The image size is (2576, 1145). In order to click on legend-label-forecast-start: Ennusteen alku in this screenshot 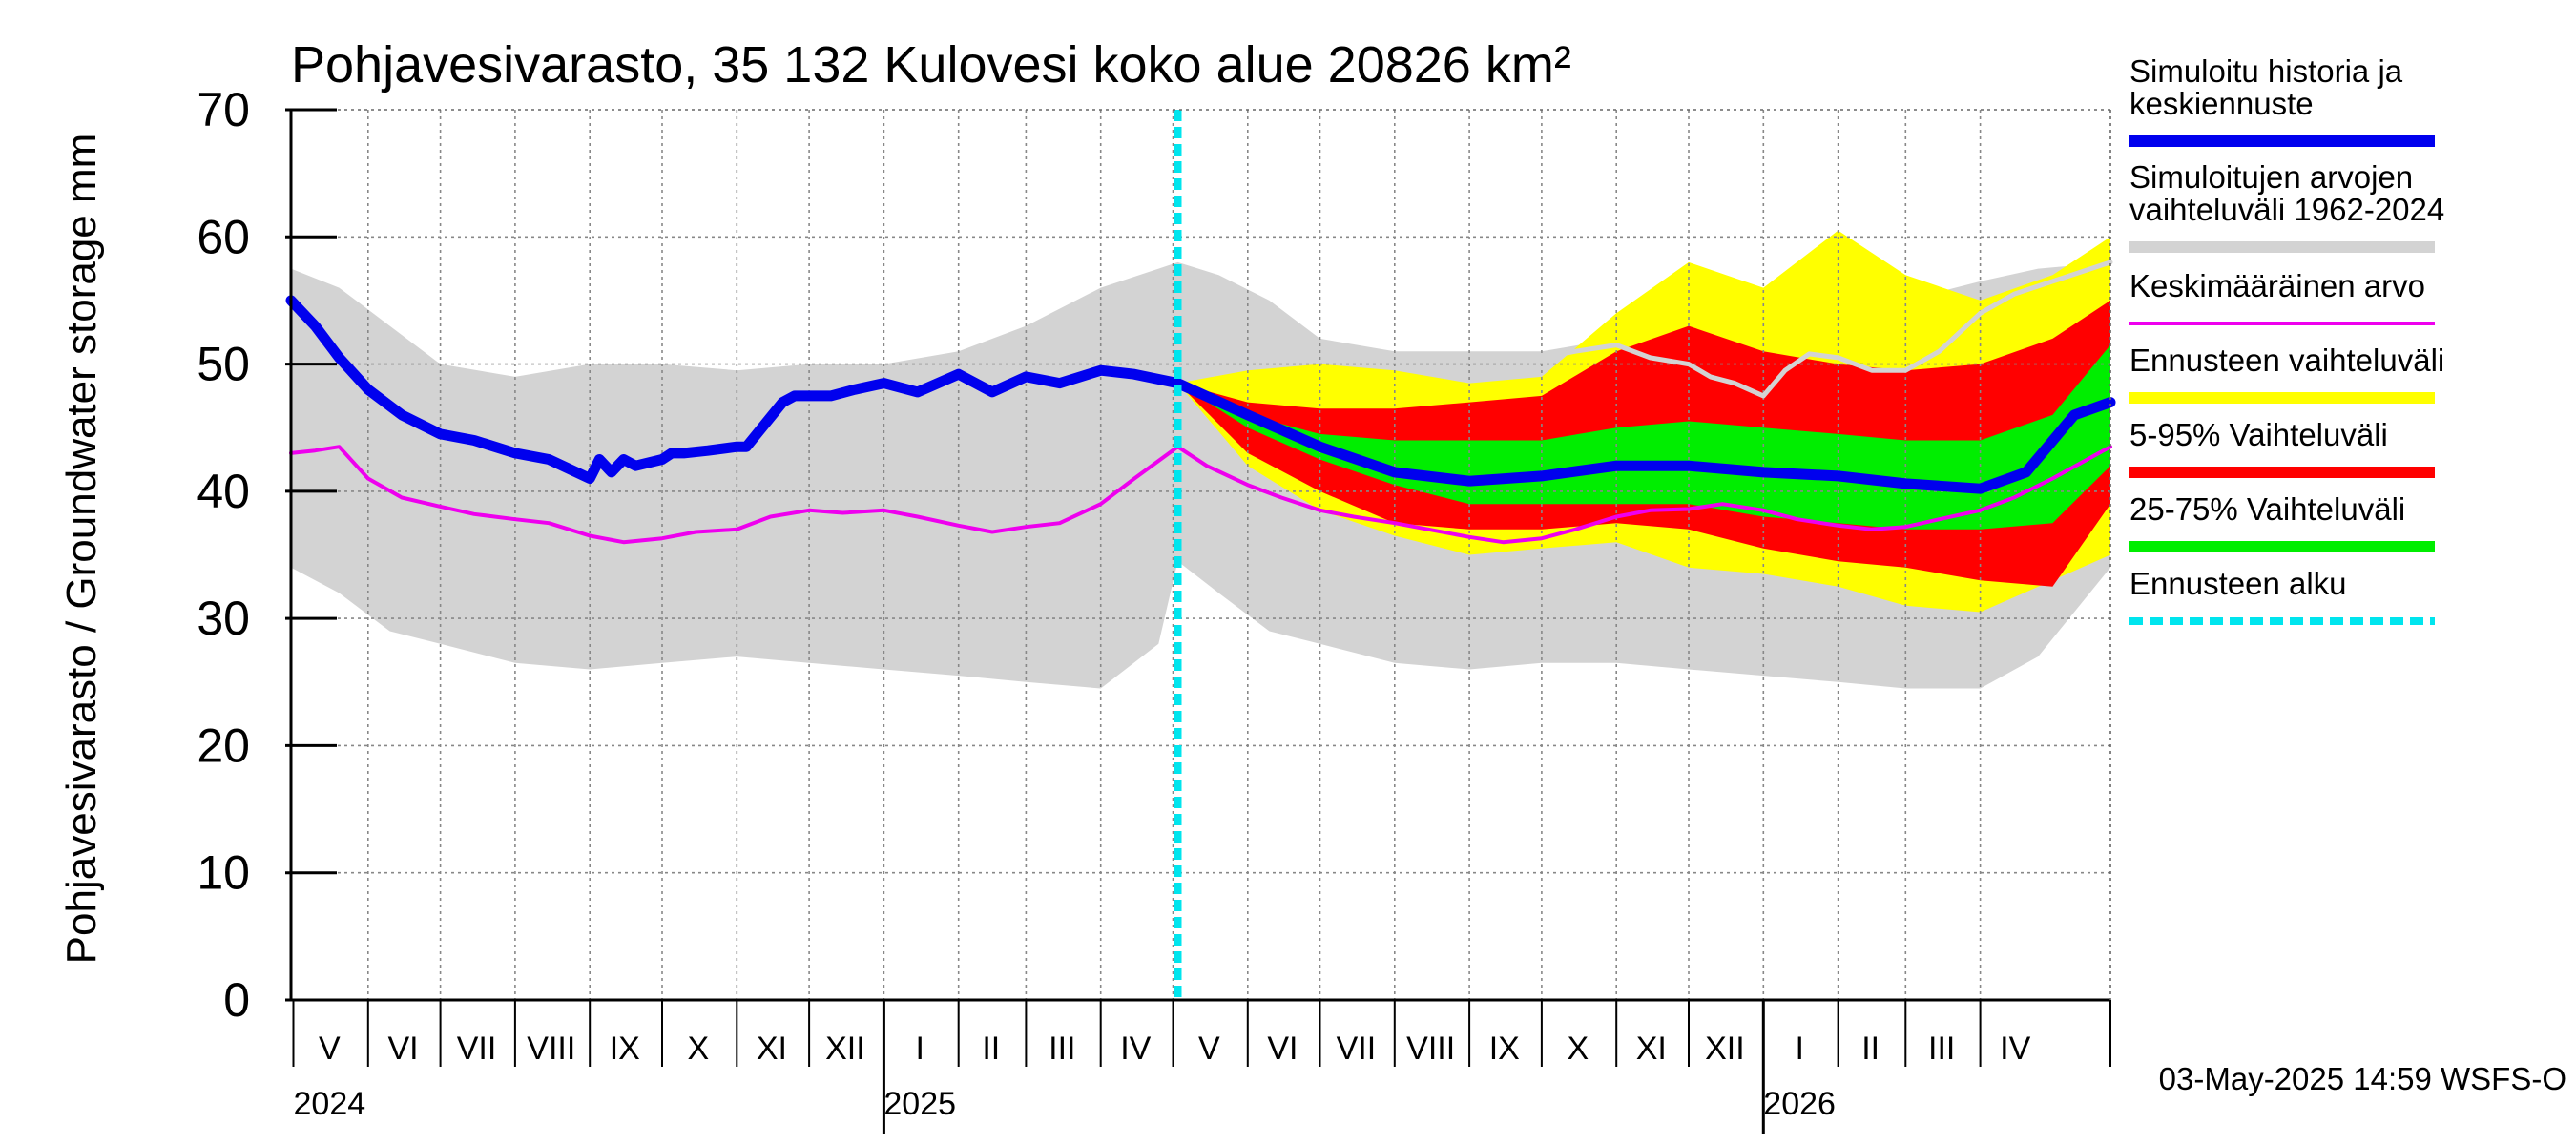, I will do `click(2238, 583)`.